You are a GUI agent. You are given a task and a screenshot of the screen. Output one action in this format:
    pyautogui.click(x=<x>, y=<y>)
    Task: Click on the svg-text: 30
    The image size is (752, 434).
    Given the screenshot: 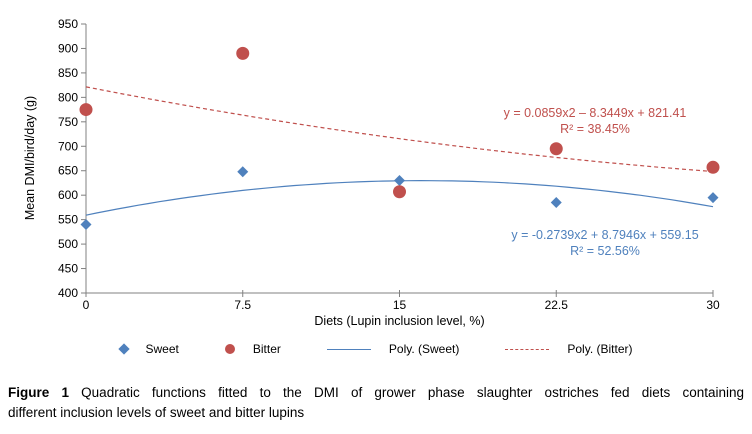 What is the action you would take?
    pyautogui.click(x=713, y=305)
    